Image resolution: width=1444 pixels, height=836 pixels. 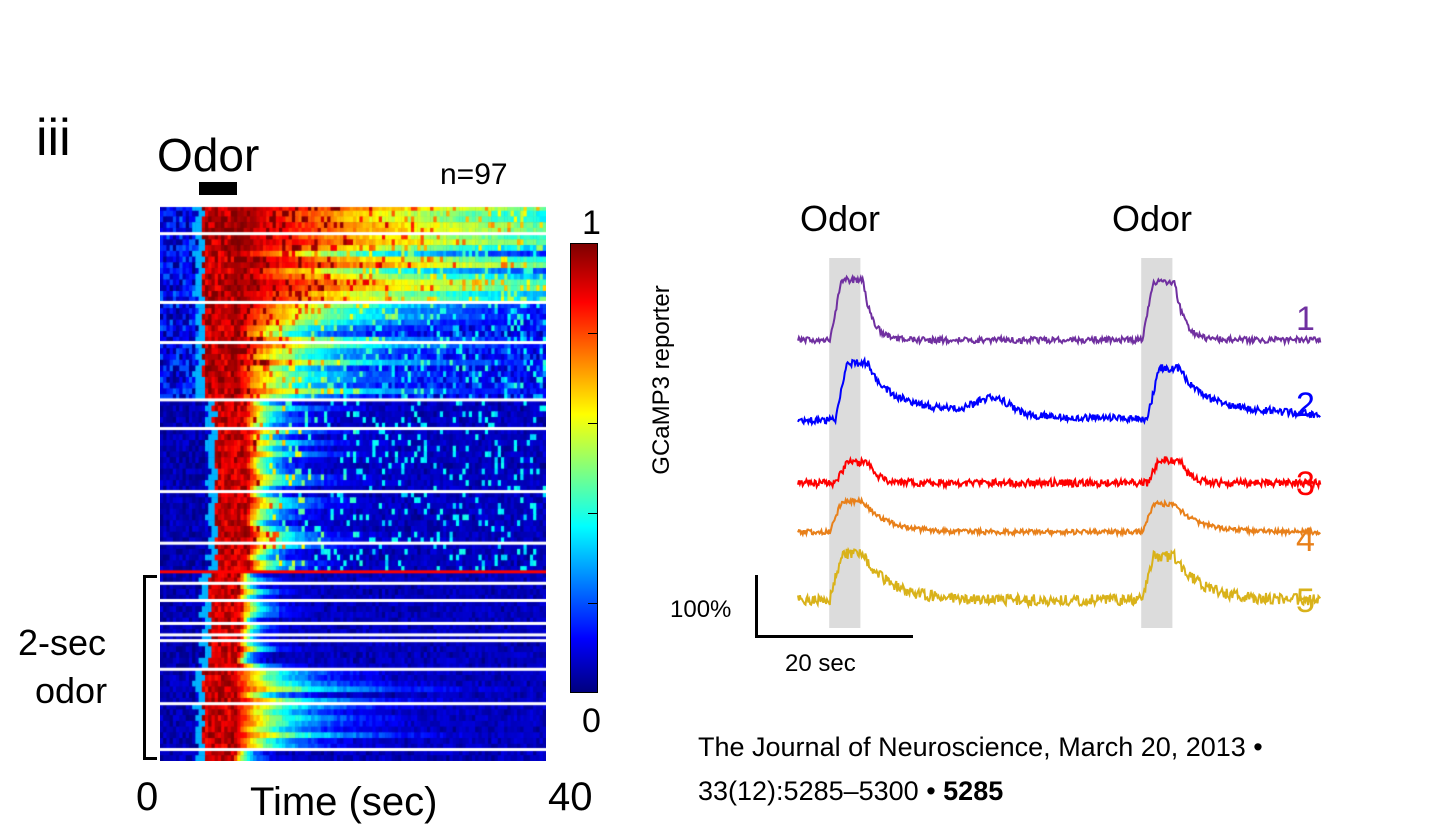 I want to click on trace-label: 2, so click(x=1305, y=405).